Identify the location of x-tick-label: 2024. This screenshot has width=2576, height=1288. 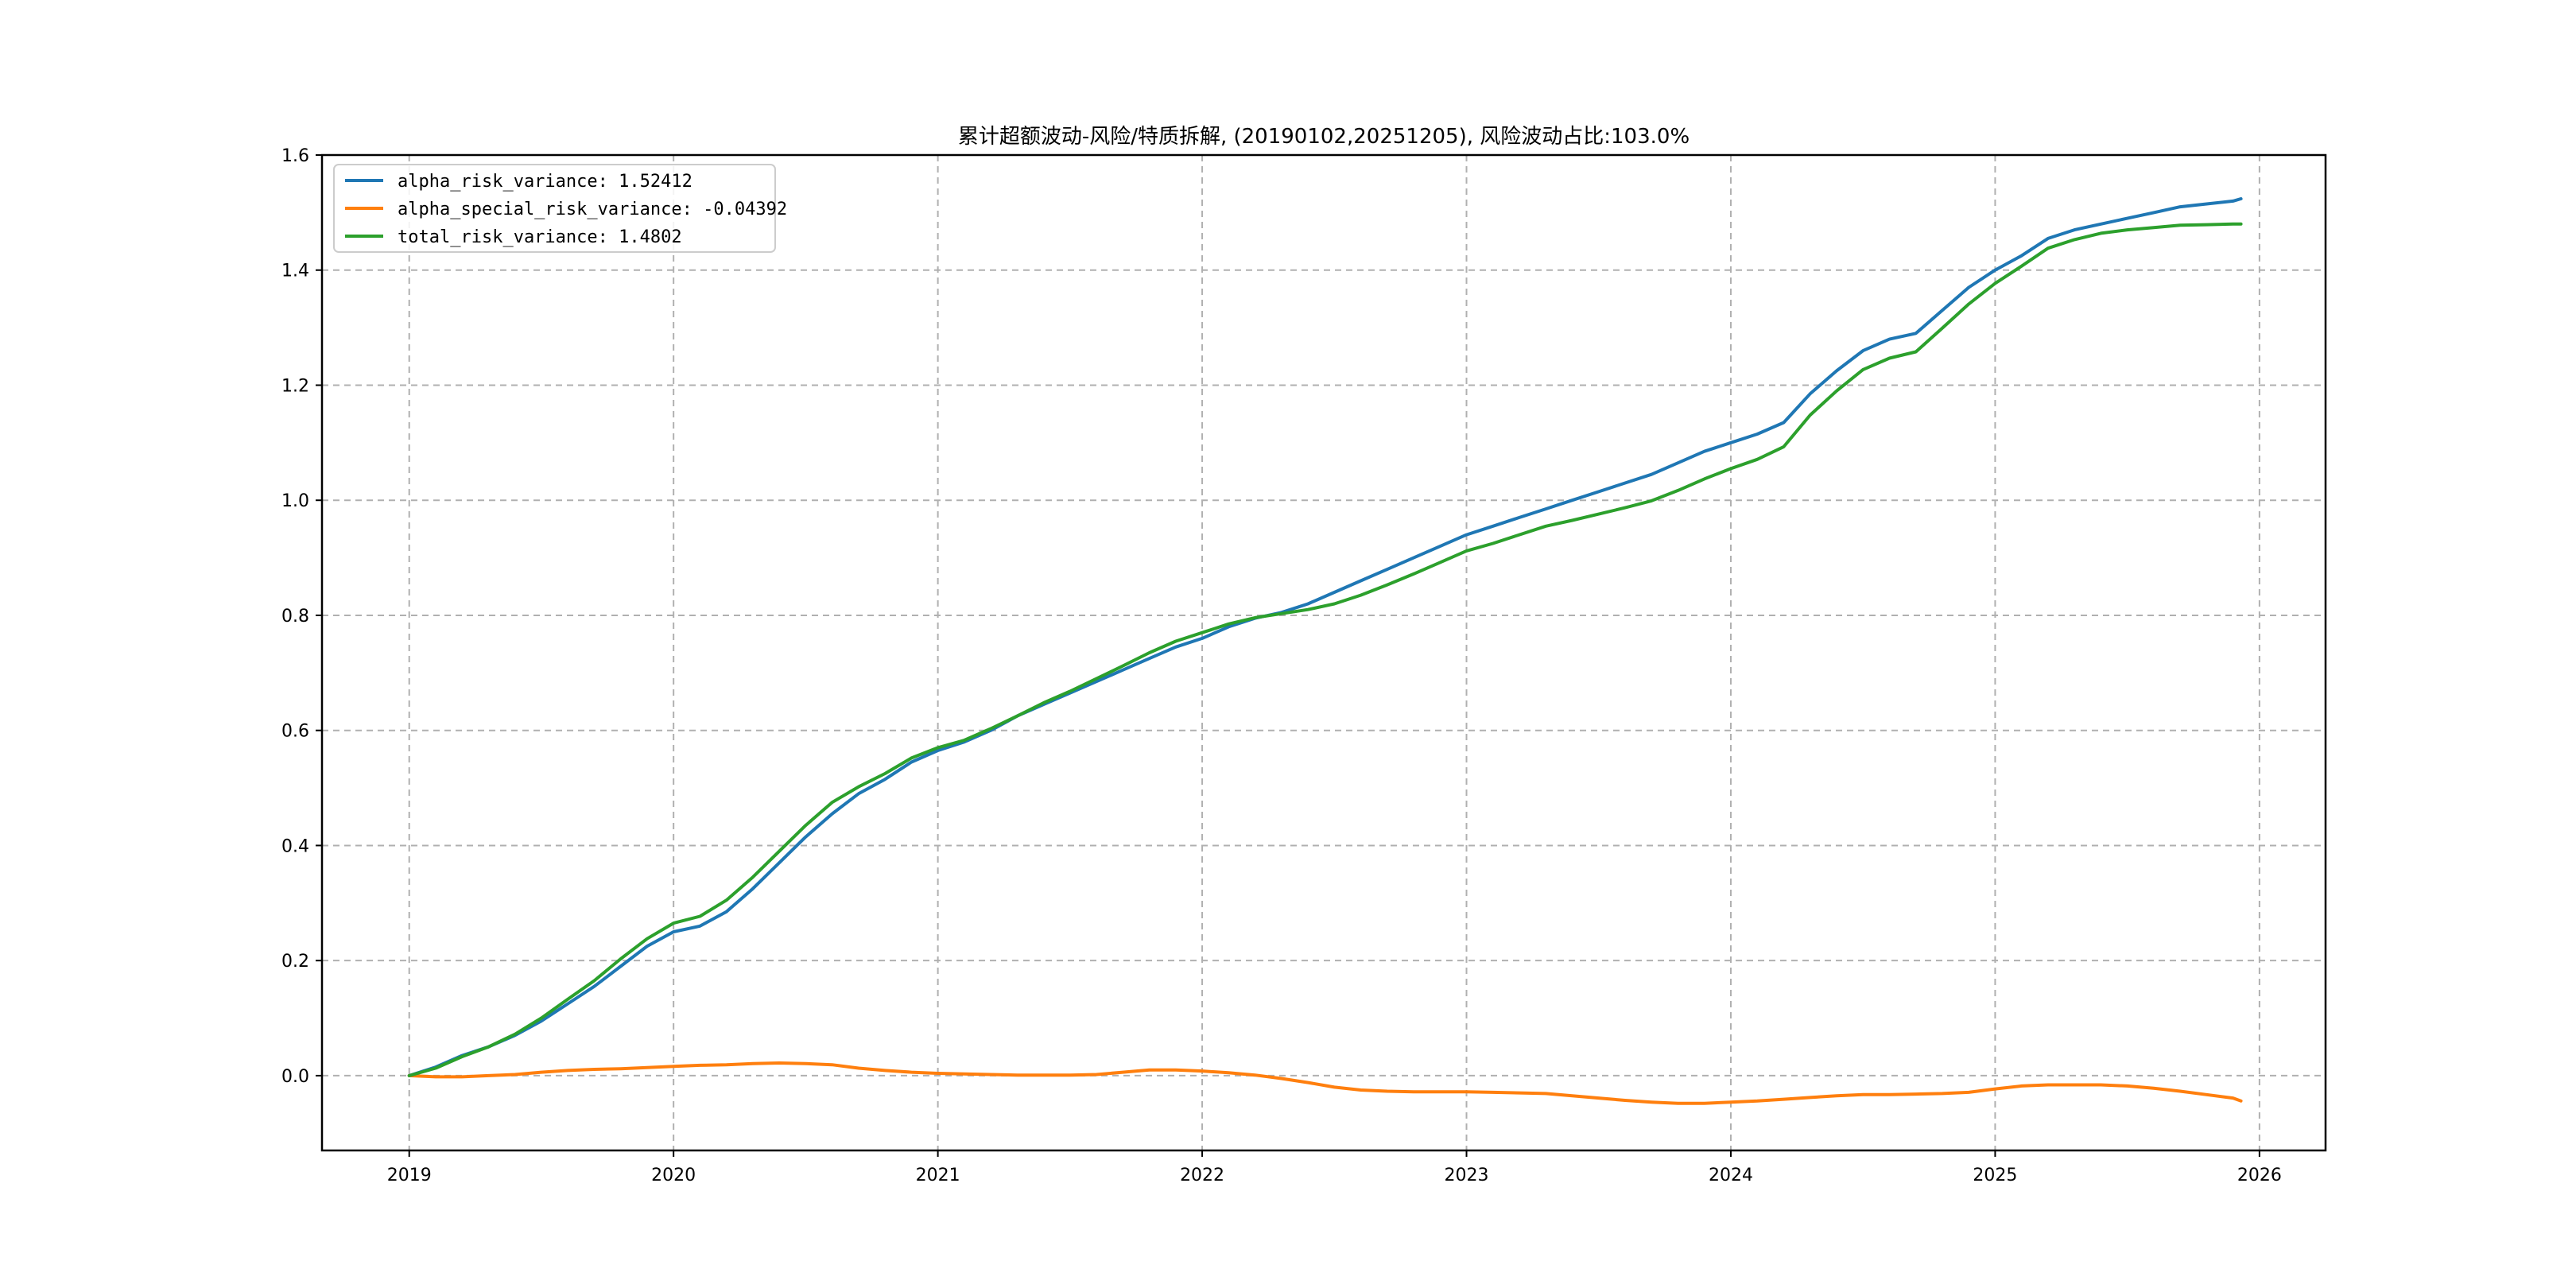
(1731, 1175).